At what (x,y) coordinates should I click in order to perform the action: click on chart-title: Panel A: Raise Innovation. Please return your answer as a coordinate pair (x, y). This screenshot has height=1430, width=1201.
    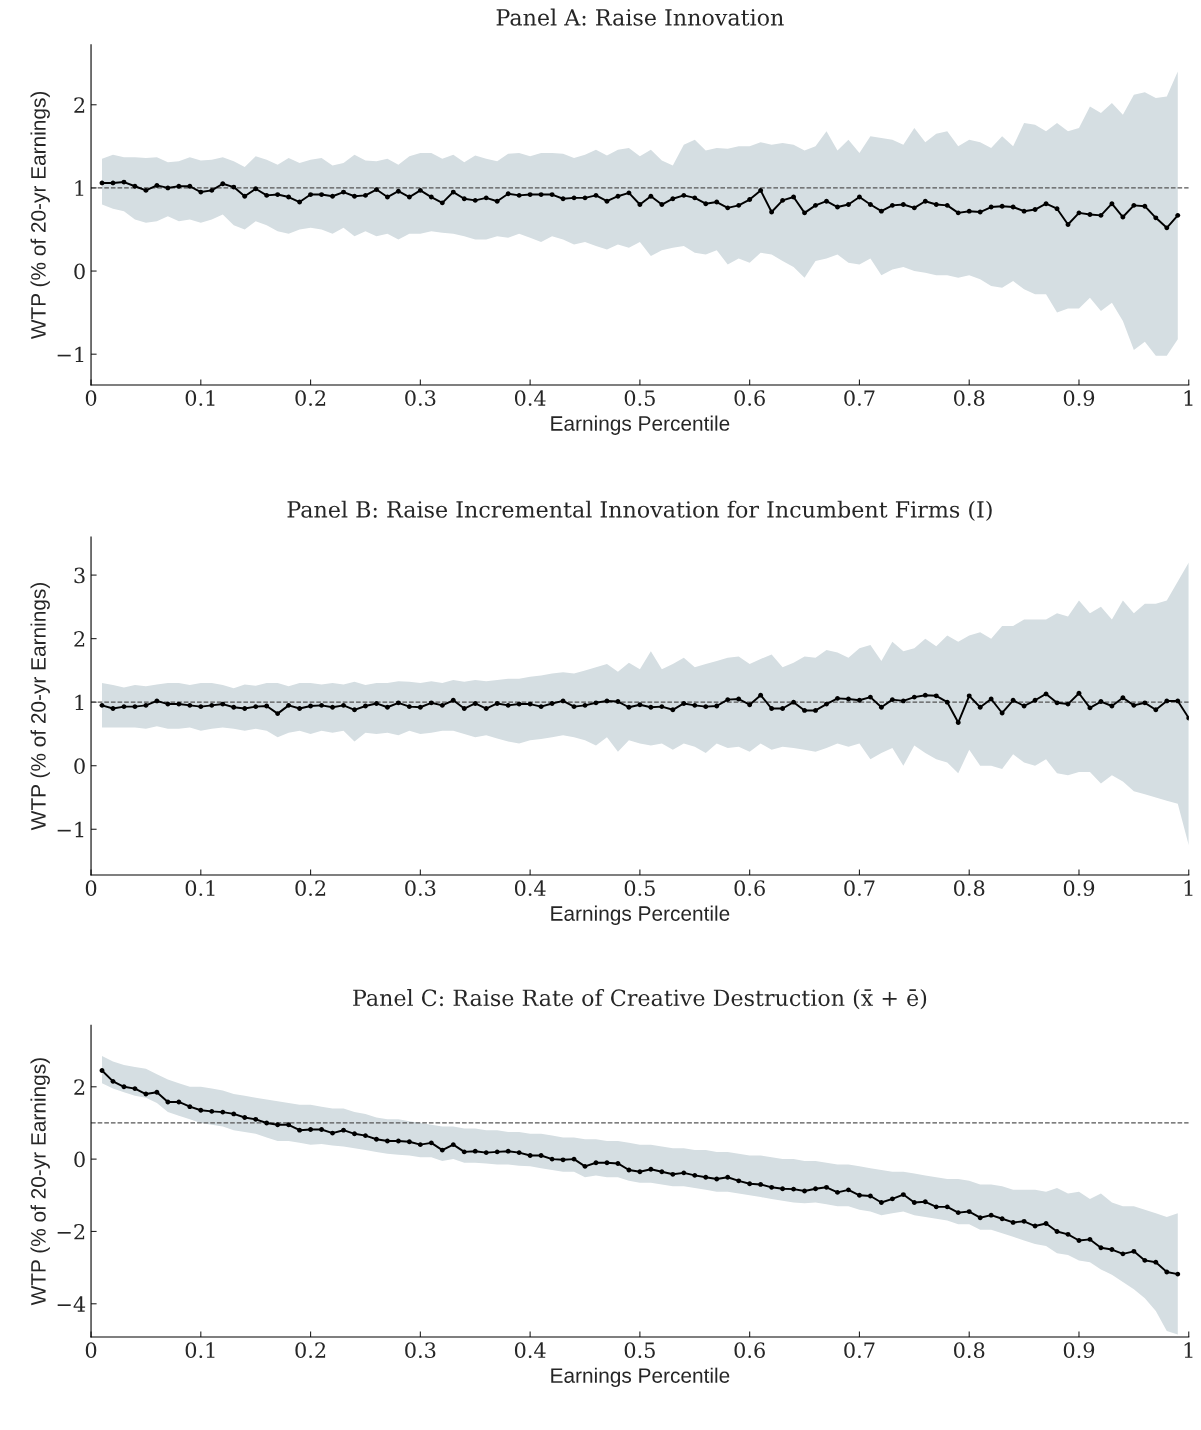
    Looking at the image, I should click on (640, 17).